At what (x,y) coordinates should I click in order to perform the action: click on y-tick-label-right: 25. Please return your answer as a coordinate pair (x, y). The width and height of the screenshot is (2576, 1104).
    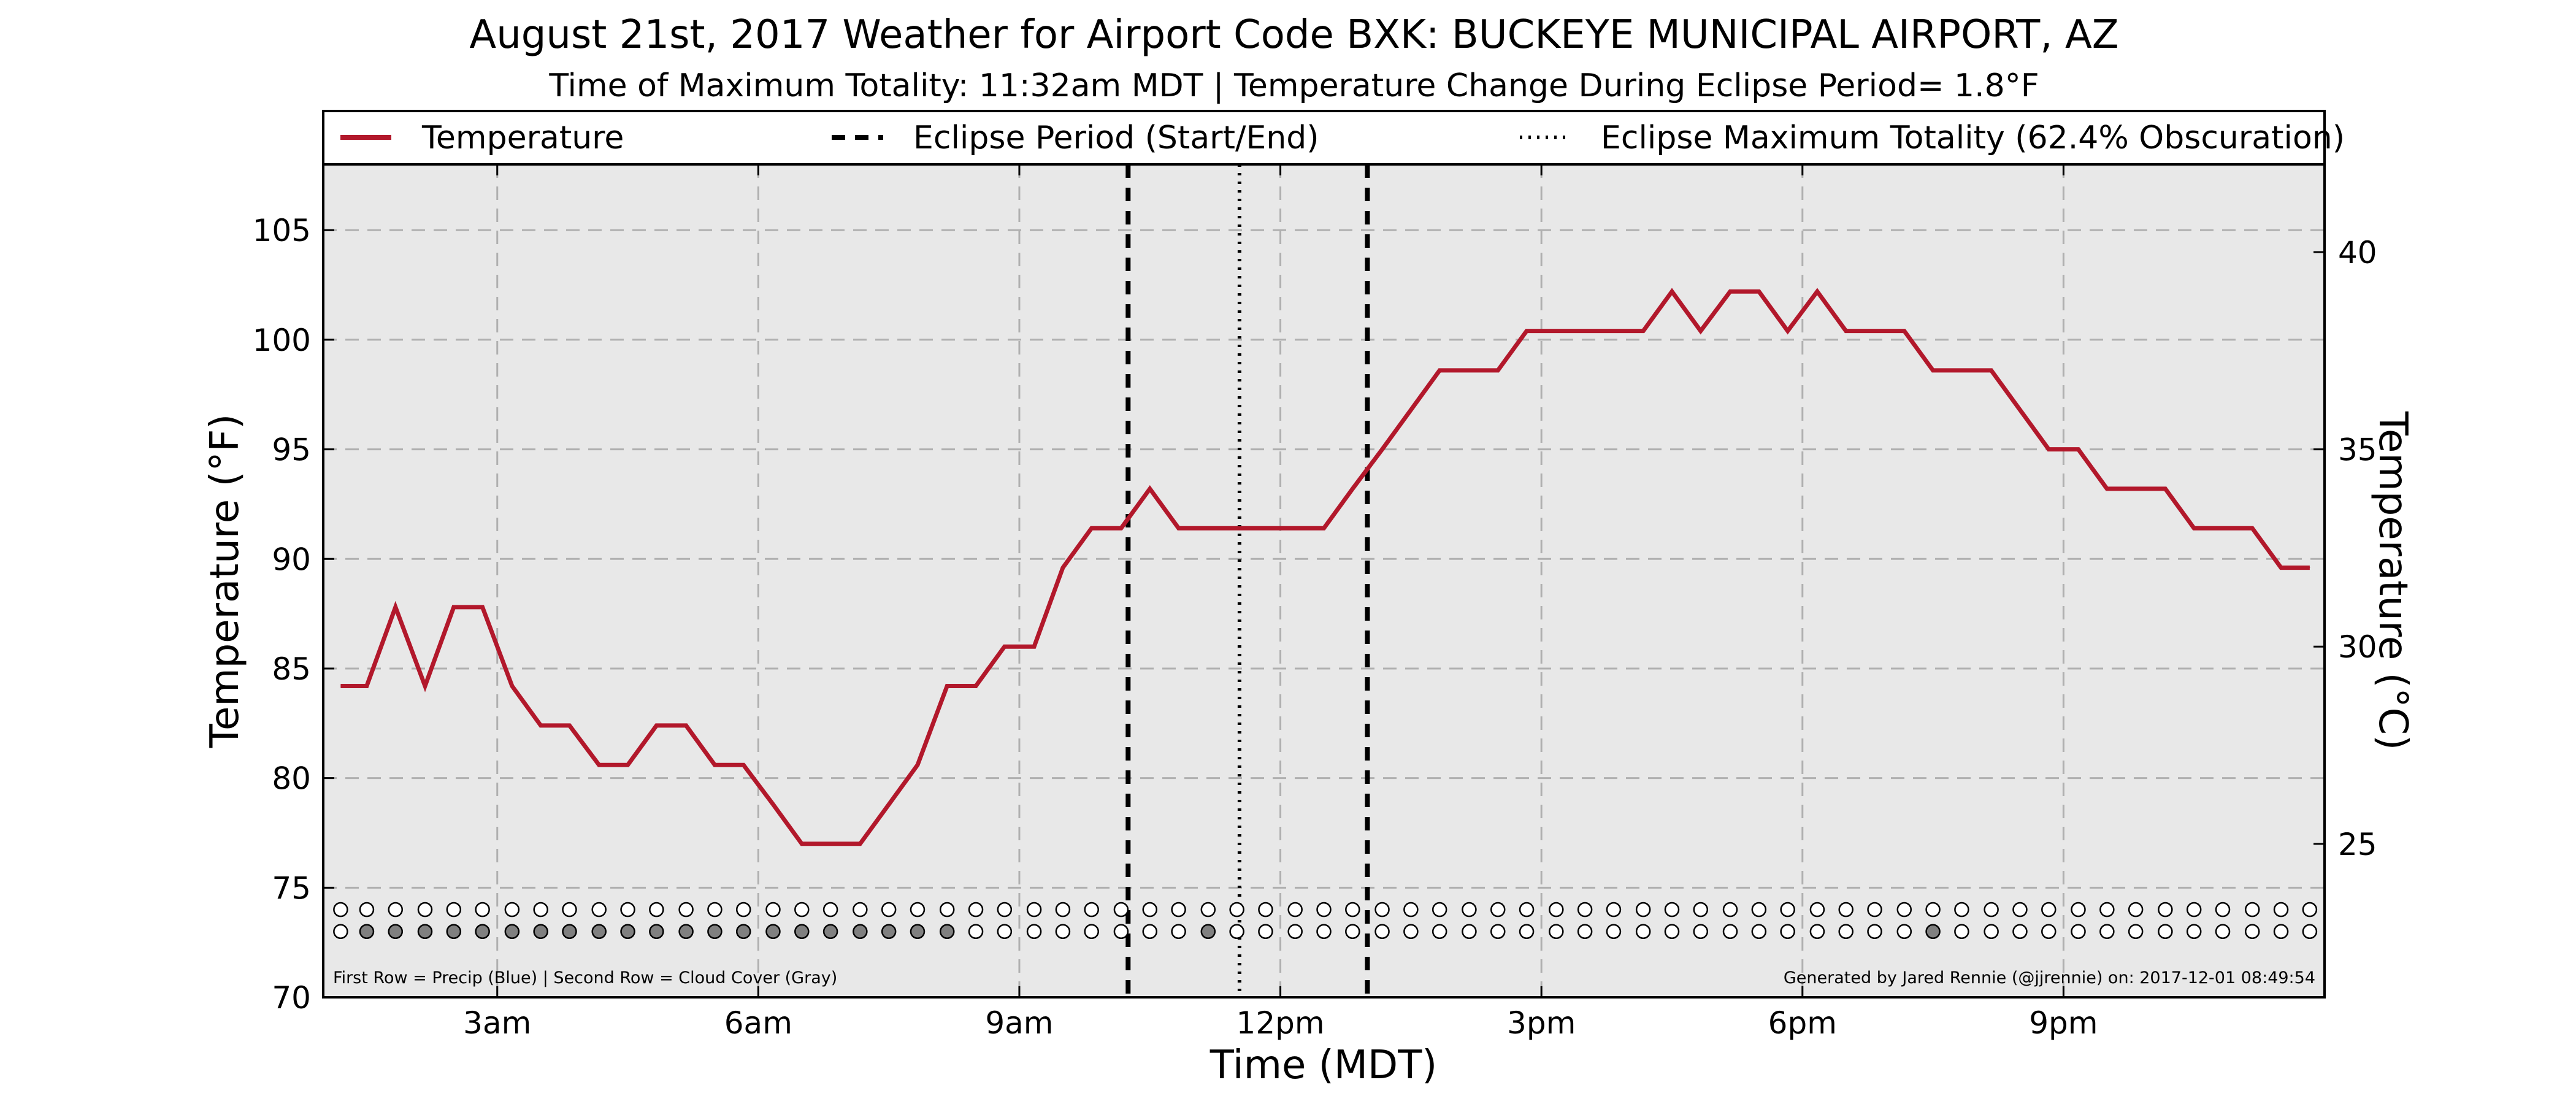
    Looking at the image, I should click on (2357, 844).